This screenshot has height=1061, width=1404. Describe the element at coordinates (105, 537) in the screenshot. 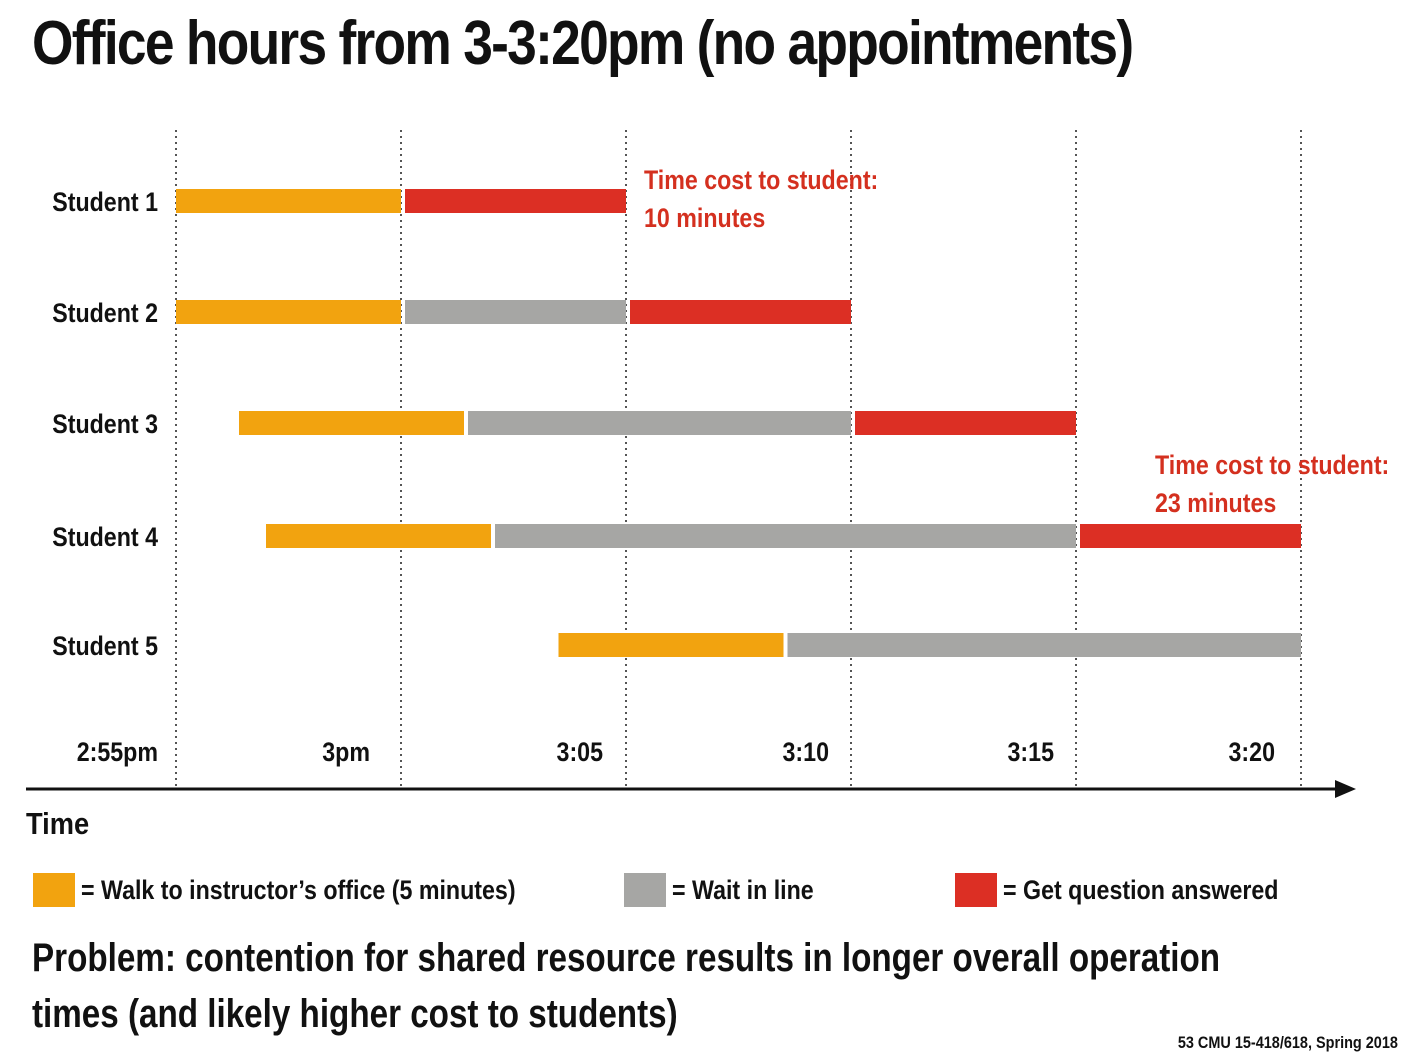

I see `row-label: Student 4` at that location.